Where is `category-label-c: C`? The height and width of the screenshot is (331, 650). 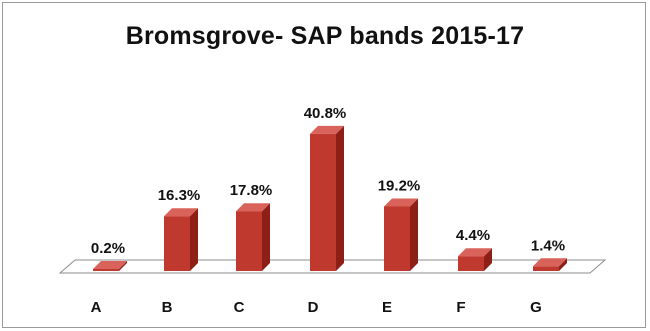 category-label-c: C is located at coordinates (239, 307).